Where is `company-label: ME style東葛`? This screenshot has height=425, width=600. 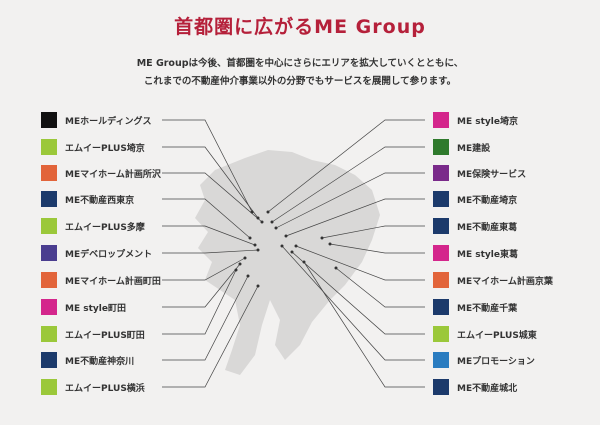
company-label: ME style東葛 is located at coordinates (487, 254).